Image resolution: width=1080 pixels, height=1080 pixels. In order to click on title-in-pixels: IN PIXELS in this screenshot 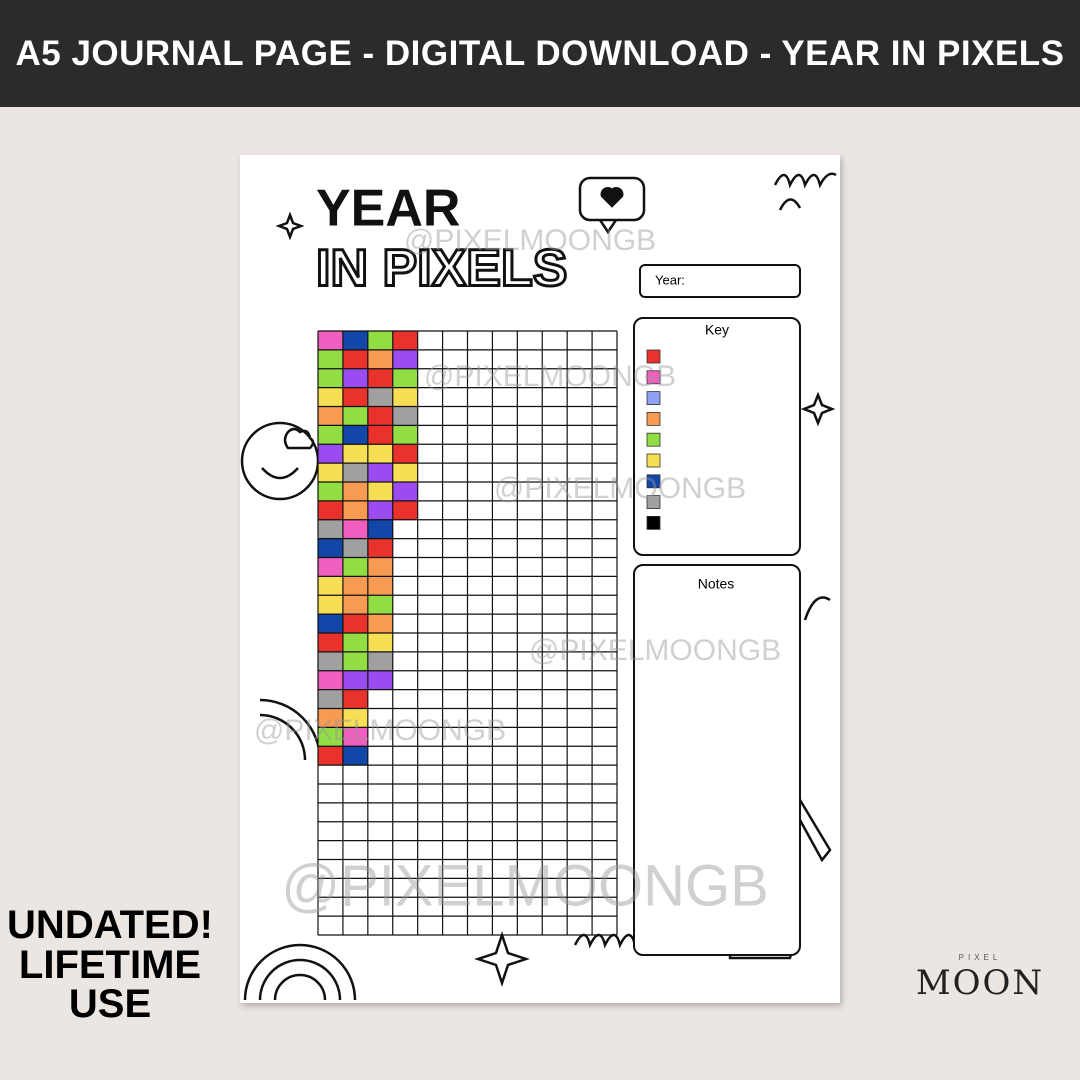, I will do `click(441, 269)`.